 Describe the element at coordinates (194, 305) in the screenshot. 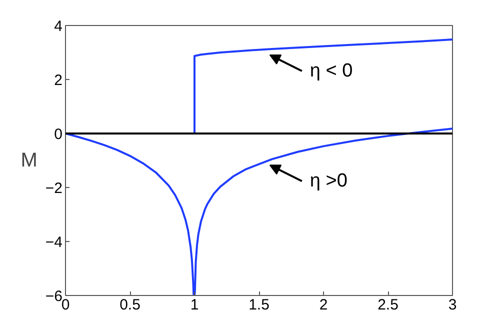

I see `x-tick-label: 1` at that location.